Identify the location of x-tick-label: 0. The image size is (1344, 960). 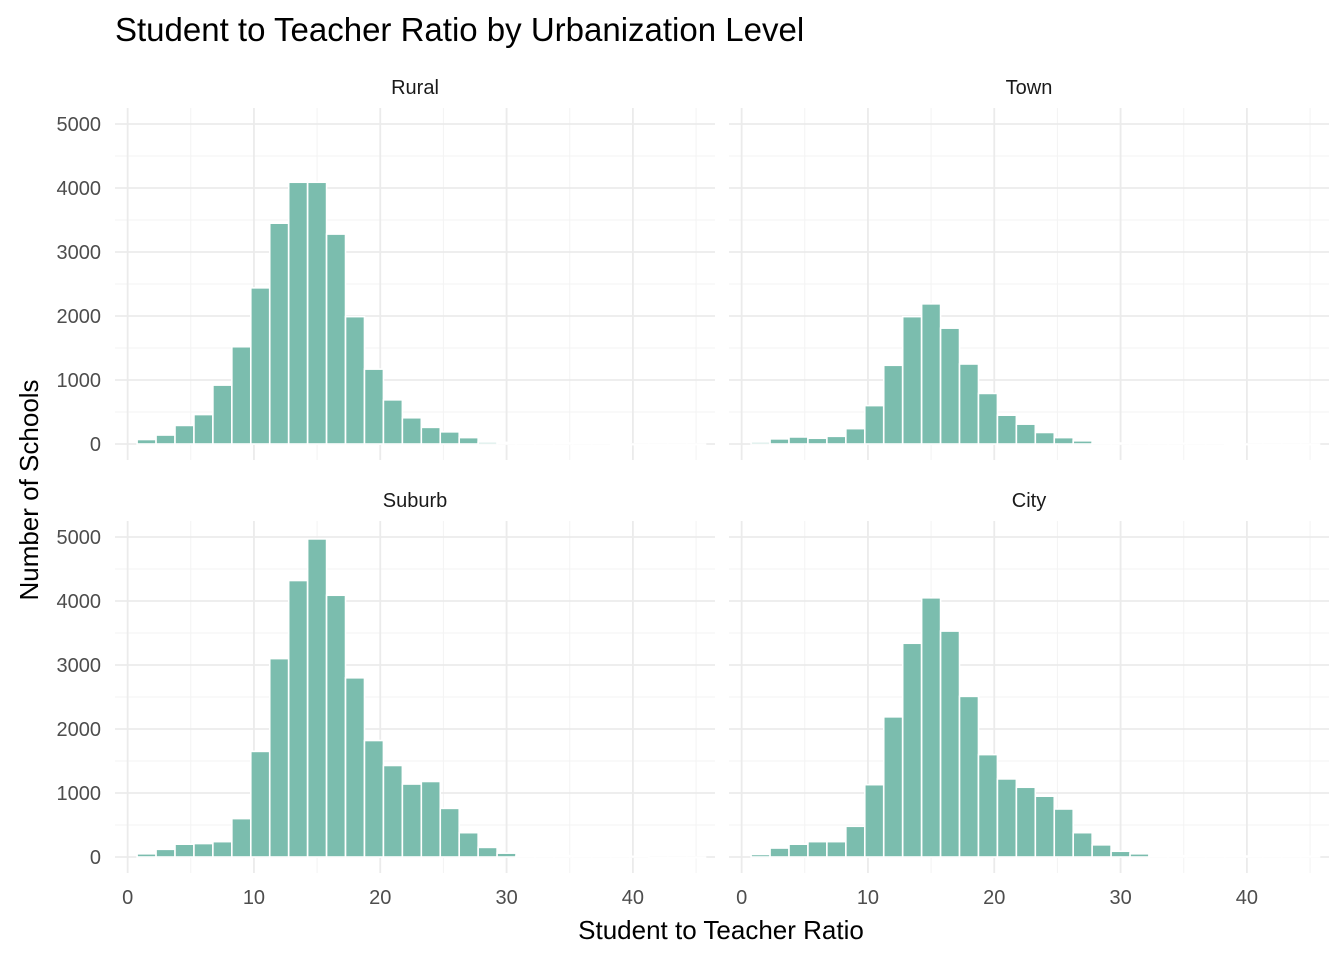
(741, 898).